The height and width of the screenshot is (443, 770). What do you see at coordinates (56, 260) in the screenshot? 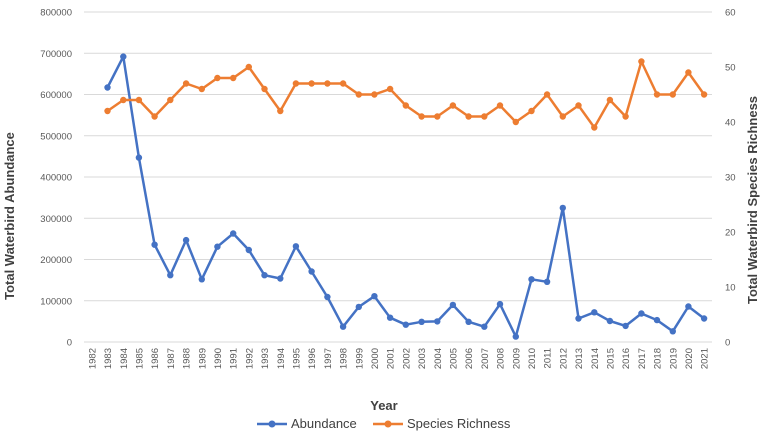
I see `y-tick-label: 200000` at bounding box center [56, 260].